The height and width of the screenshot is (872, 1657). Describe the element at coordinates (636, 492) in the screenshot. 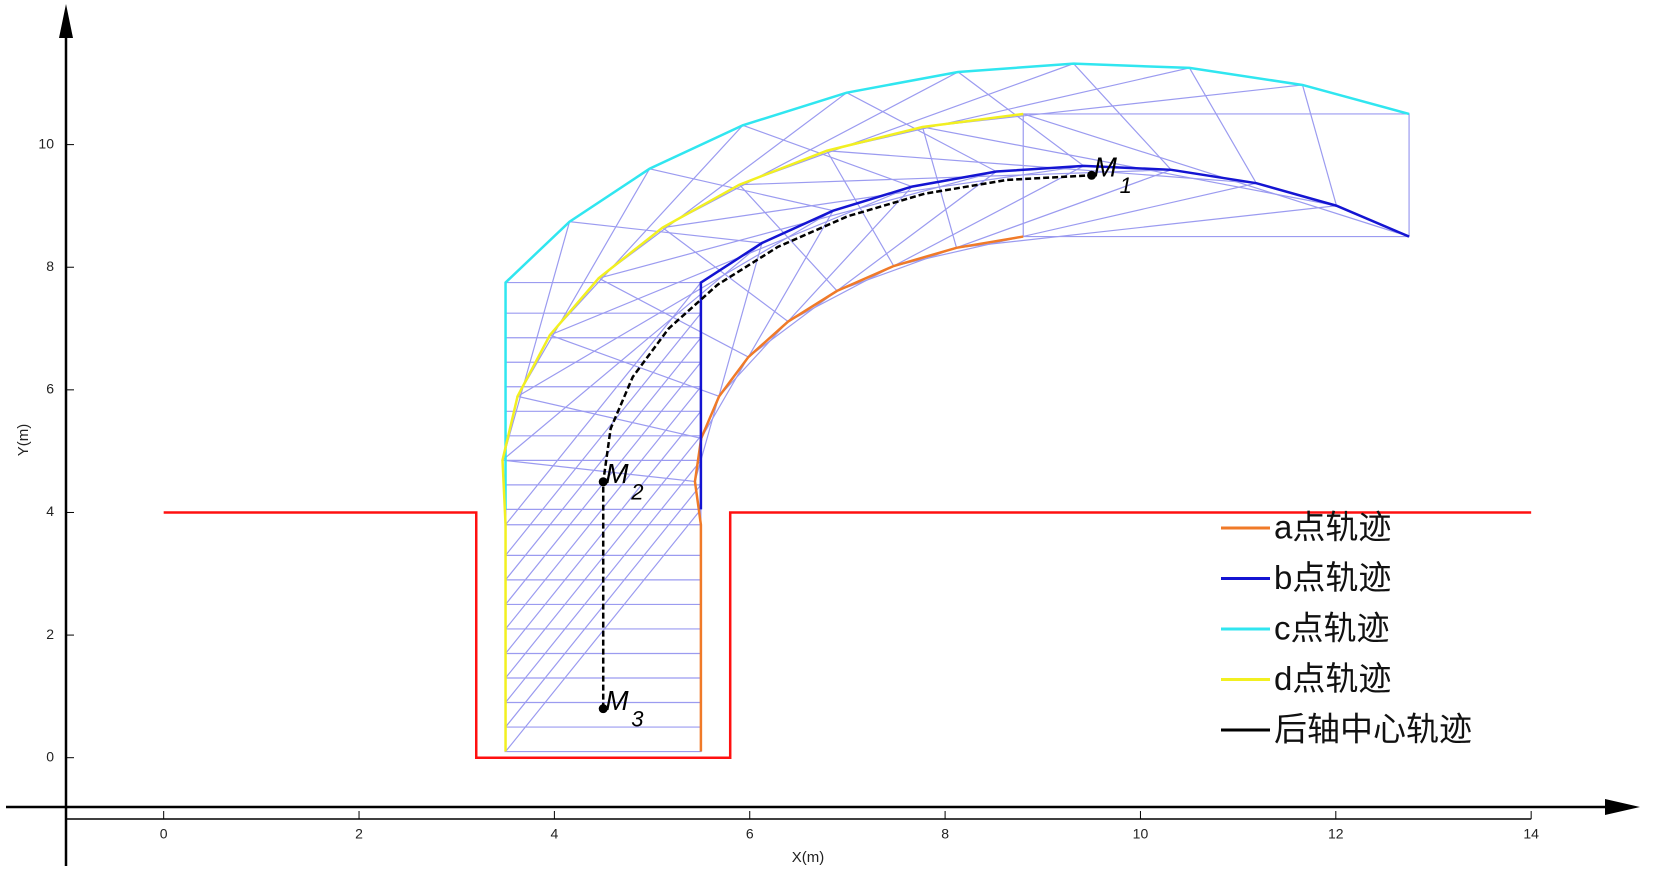

I see `annotation-subscript: 2` at that location.